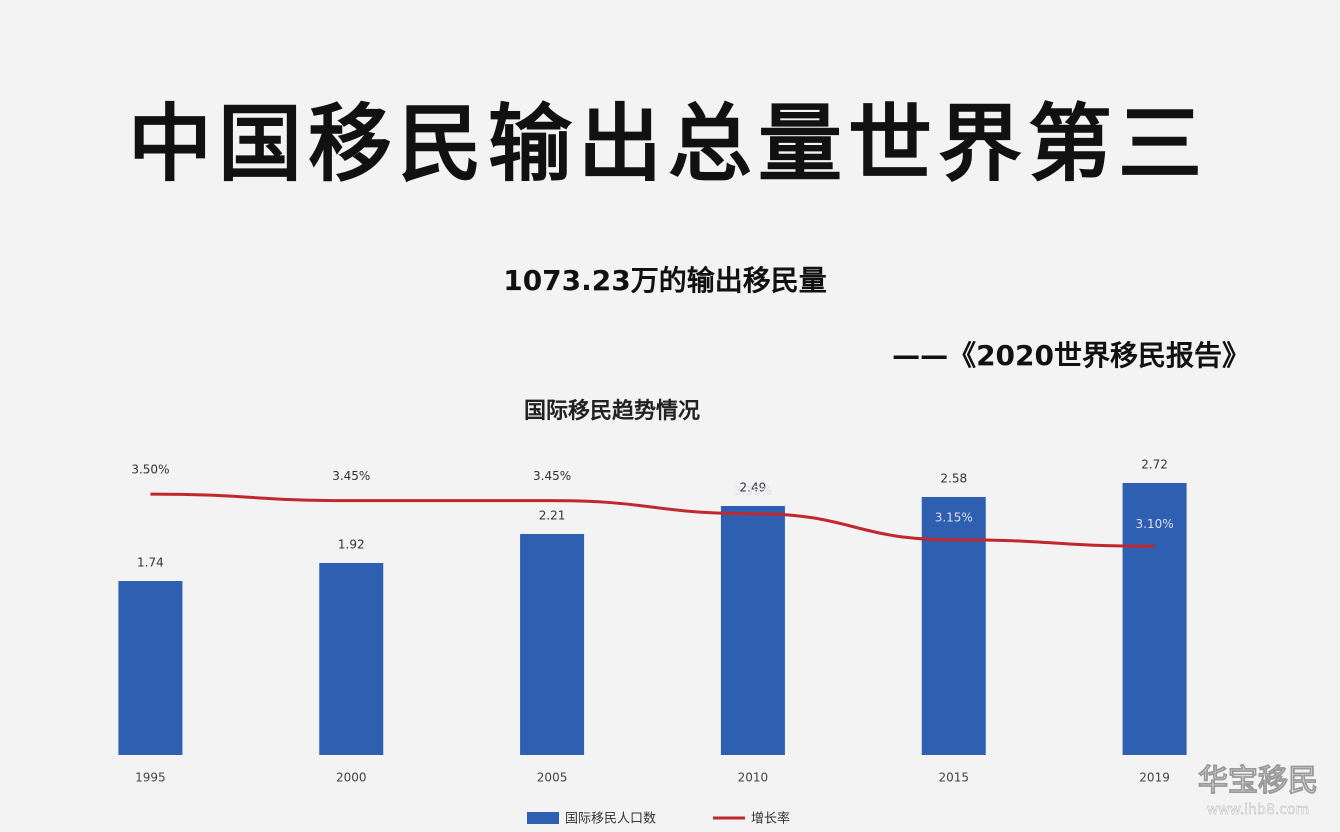 This screenshot has height=832, width=1340. I want to click on x-tick-label: 1995, so click(150, 778).